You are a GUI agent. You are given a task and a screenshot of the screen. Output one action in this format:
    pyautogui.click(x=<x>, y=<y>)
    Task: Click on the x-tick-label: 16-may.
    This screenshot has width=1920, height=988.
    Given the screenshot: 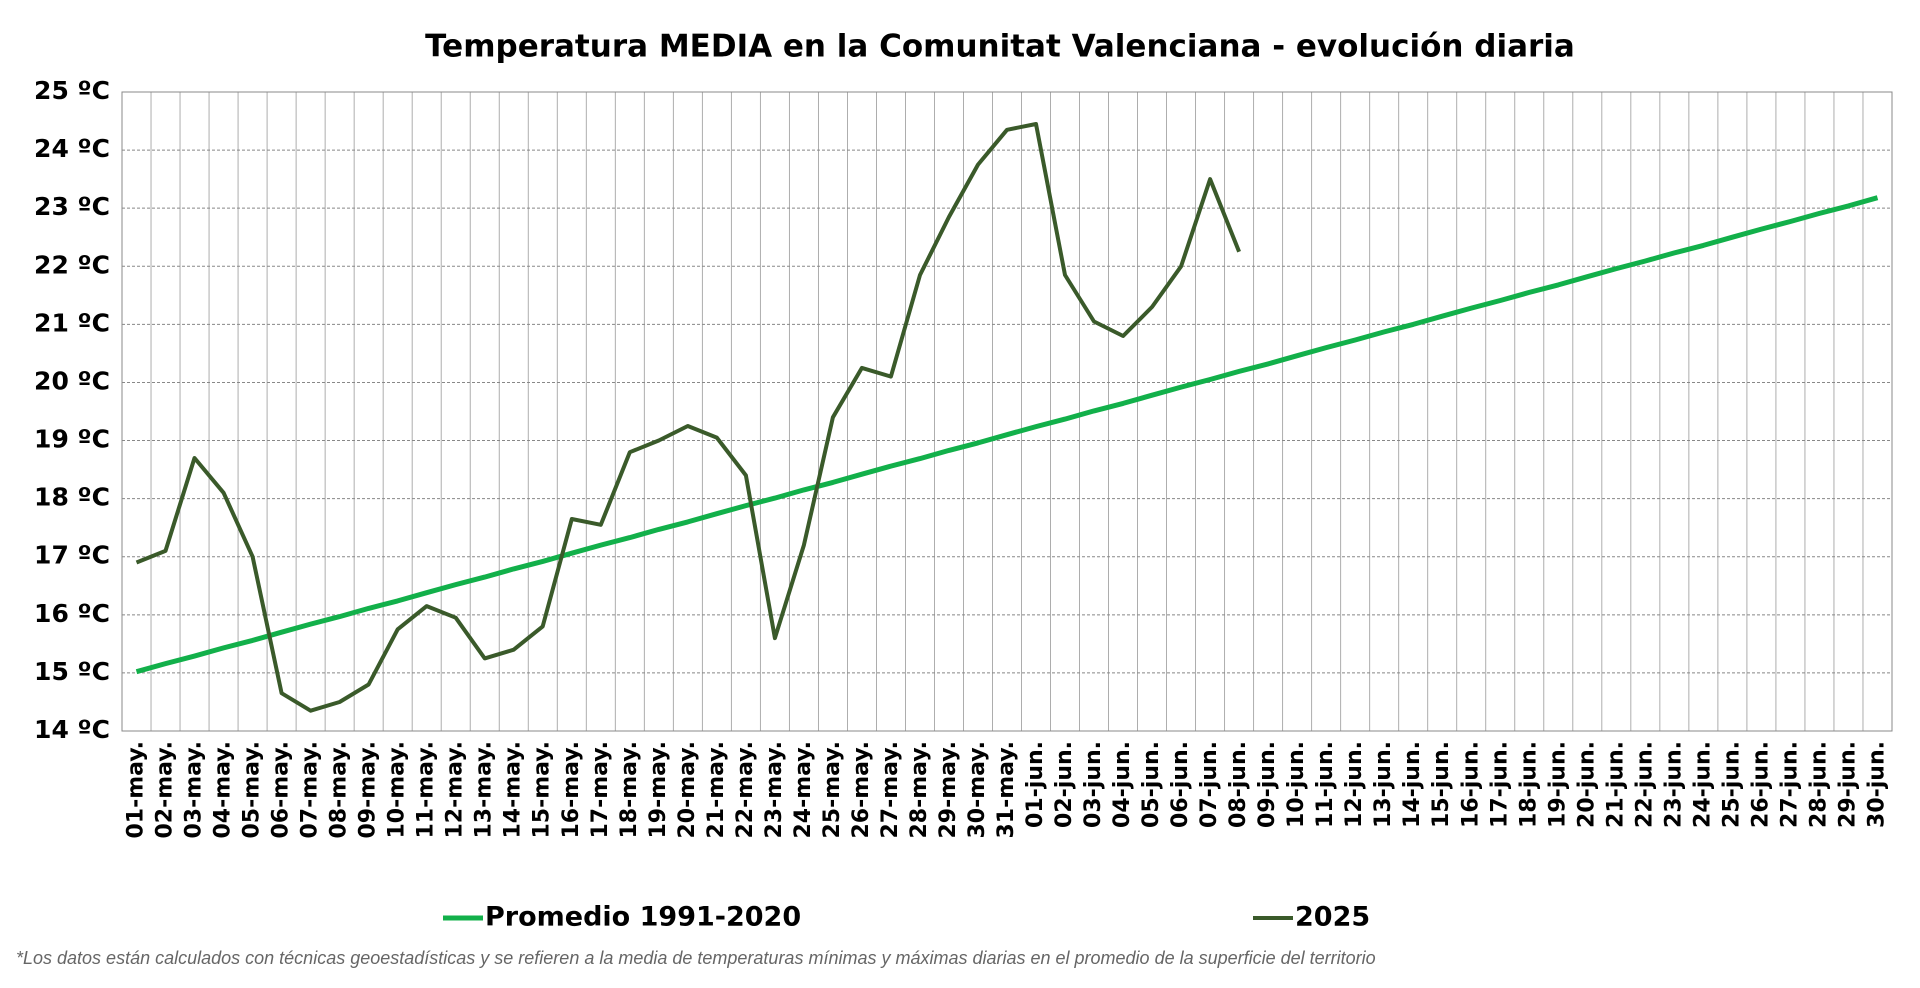 What is the action you would take?
    pyautogui.click(x=571, y=790)
    